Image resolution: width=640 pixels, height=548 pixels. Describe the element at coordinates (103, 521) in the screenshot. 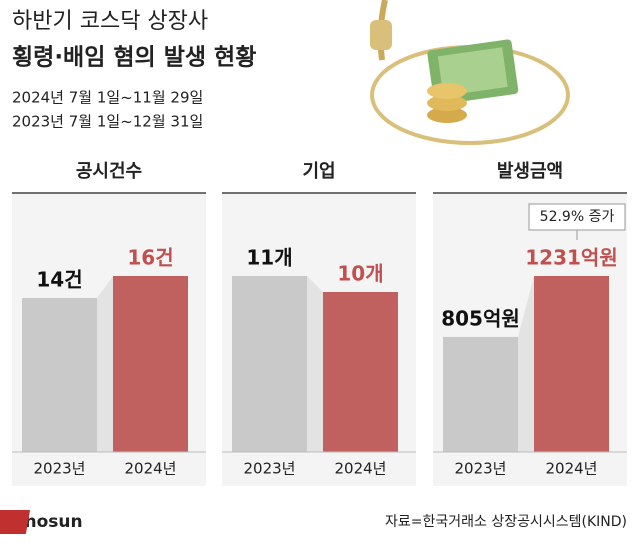

I see `logo: Biz` at that location.